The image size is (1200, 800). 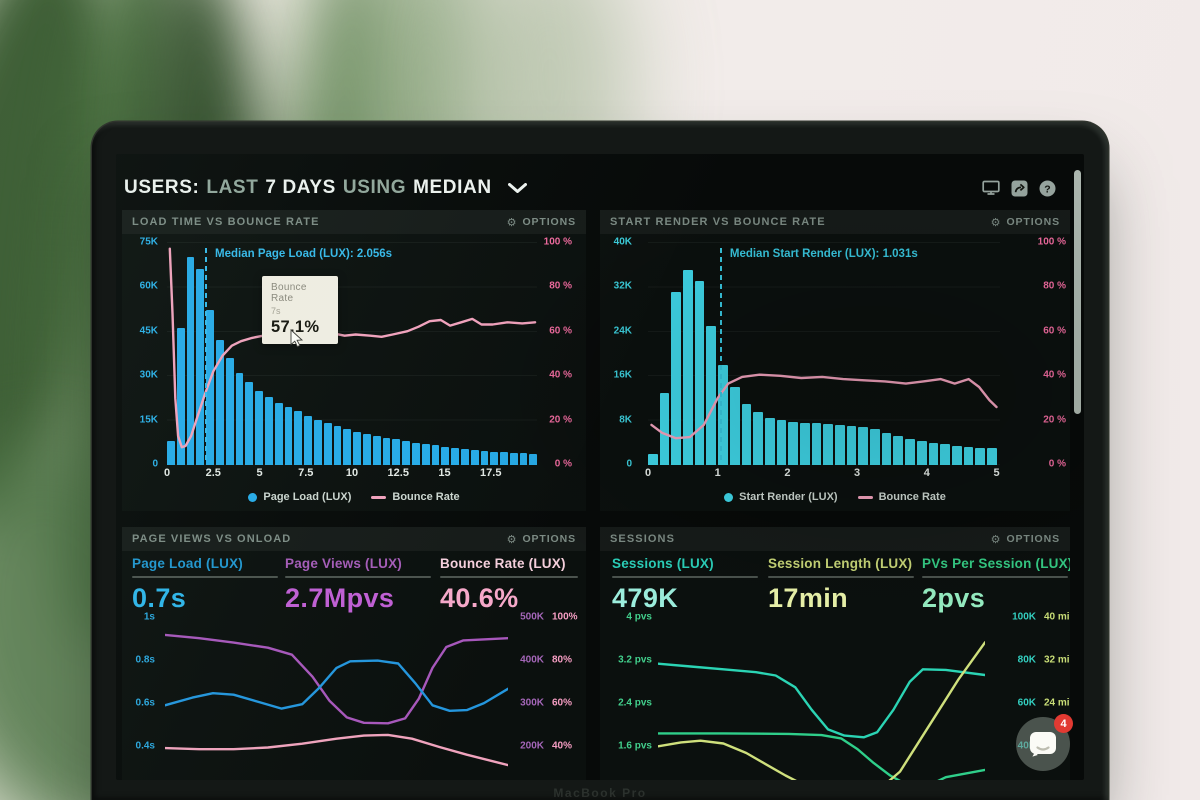 I want to click on metric-bounce-rate: Bounce Rate (LUX) 40.6%, so click(x=509, y=585).